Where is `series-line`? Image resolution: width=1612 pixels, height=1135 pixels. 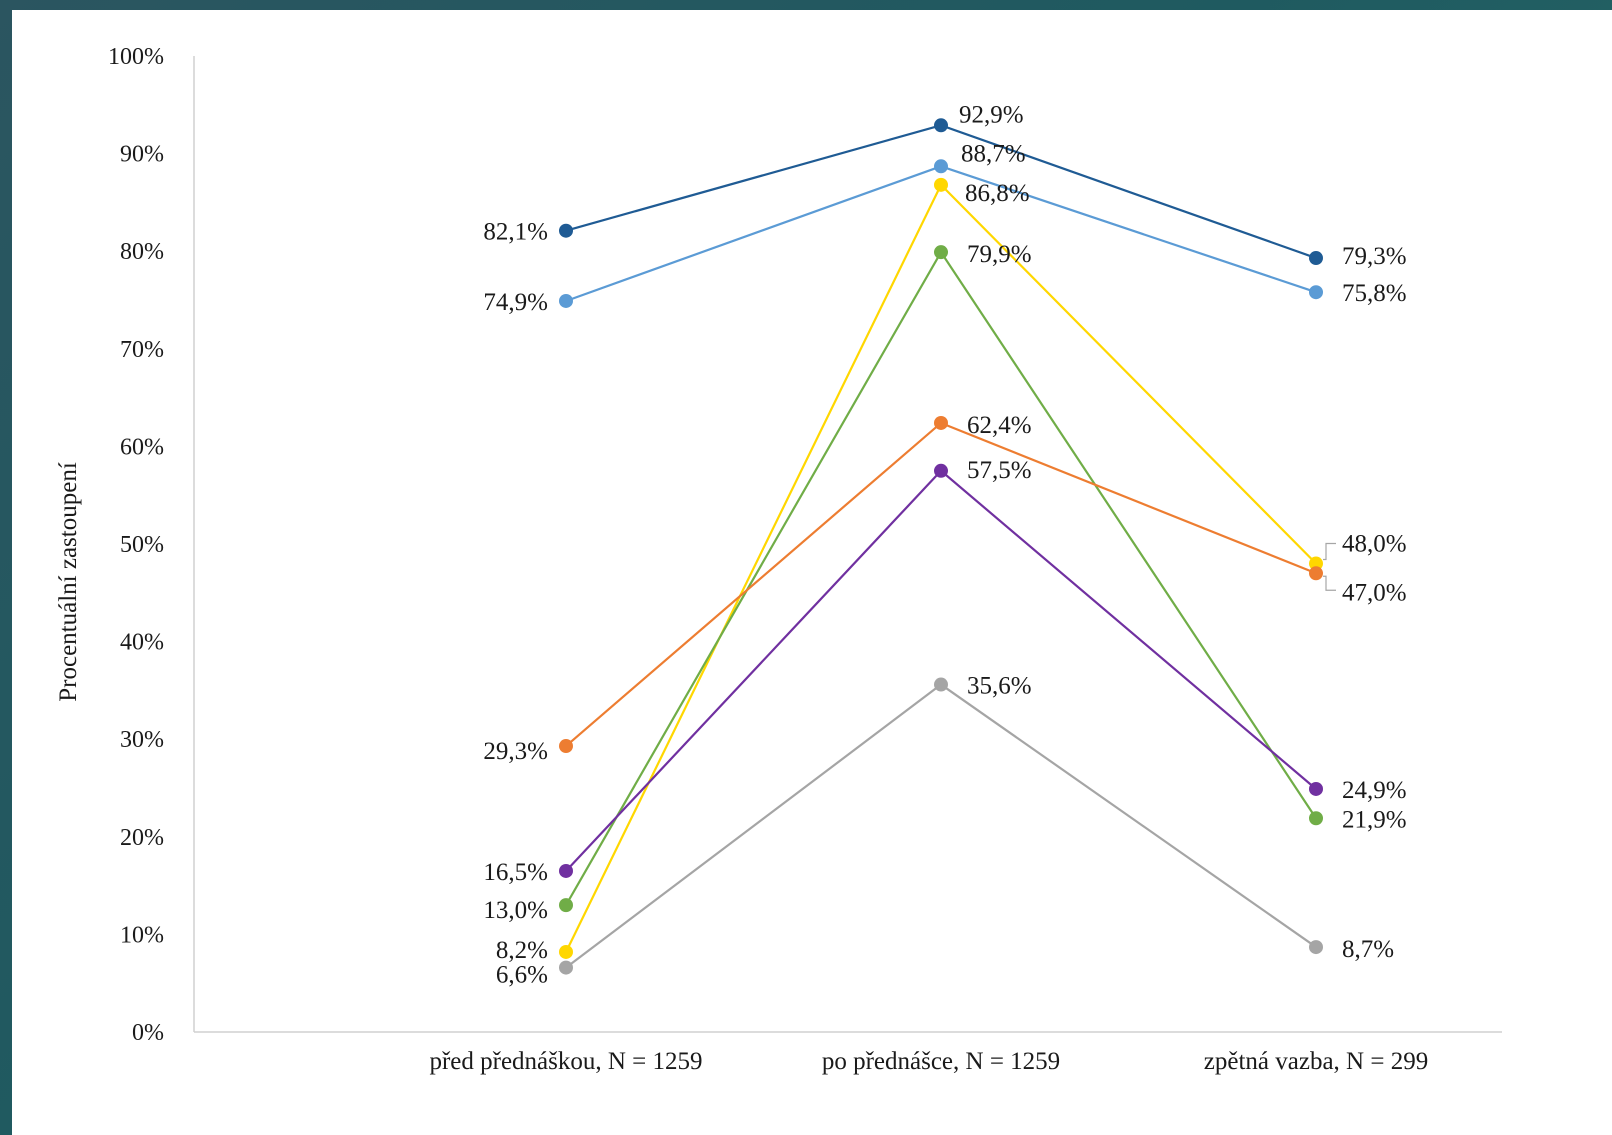 series-line is located at coordinates (941, 826).